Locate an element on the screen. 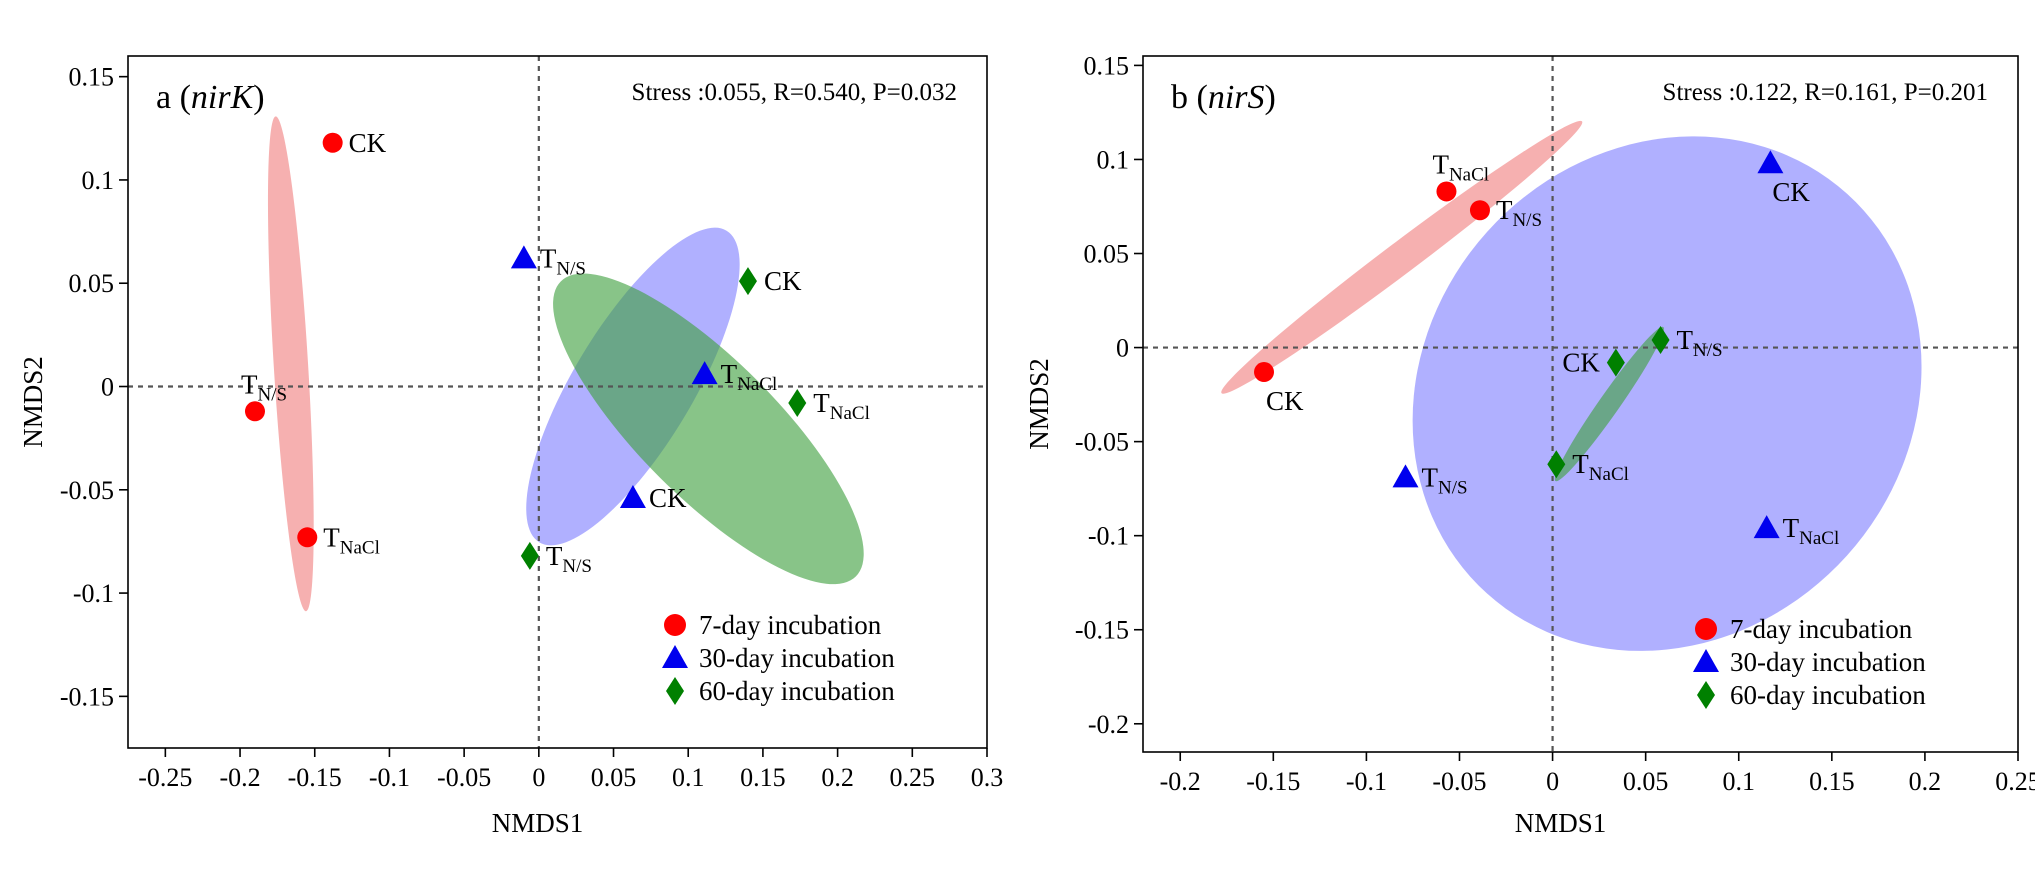 Image resolution: width=2035 pixels, height=872 pixels. stats-text: Stress :0.055, R=0.540, P=0.032 is located at coordinates (794, 92).